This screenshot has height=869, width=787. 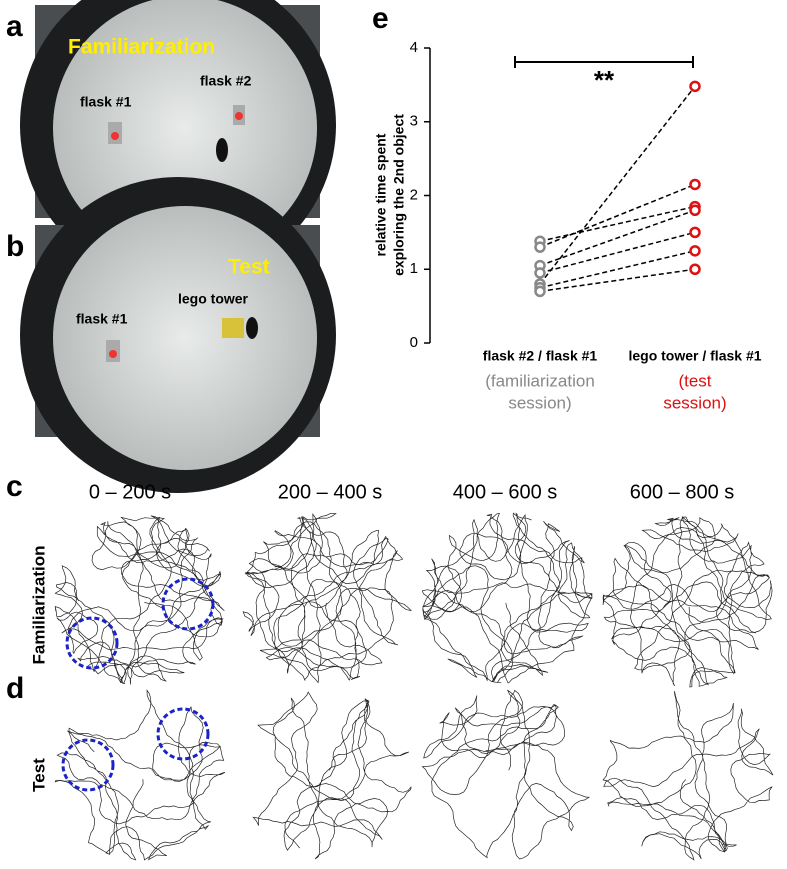 I want to click on row-label: Familiarization, so click(x=38, y=604).